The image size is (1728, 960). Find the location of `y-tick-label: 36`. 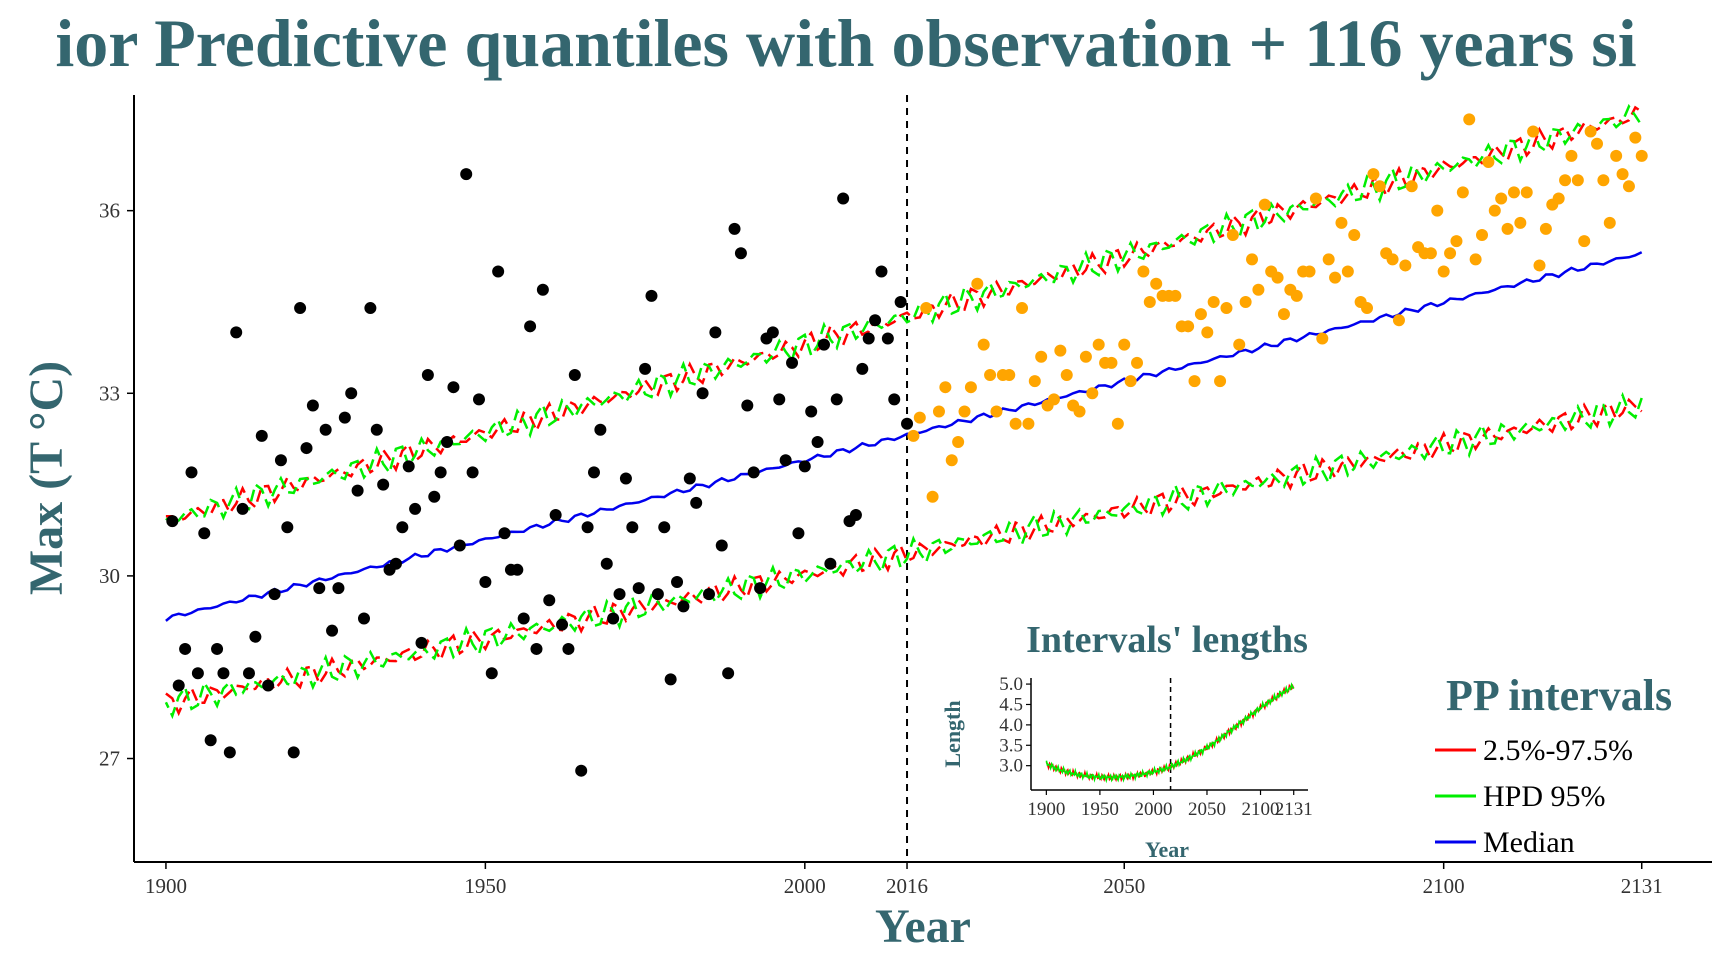

y-tick-label: 36 is located at coordinates (109, 211).